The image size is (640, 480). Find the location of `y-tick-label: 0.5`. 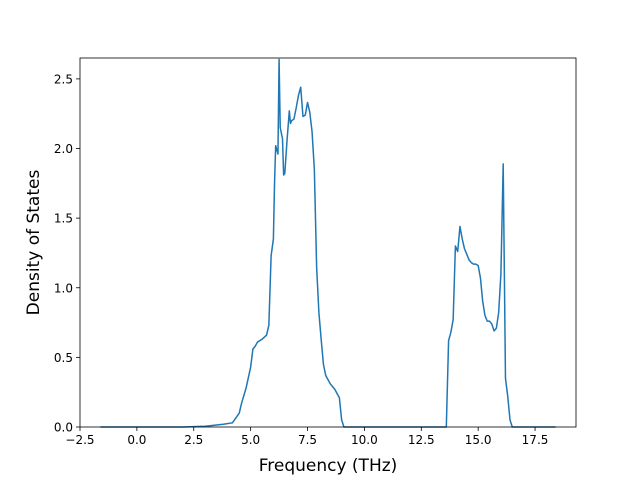

y-tick-label: 0.5 is located at coordinates (63, 358).